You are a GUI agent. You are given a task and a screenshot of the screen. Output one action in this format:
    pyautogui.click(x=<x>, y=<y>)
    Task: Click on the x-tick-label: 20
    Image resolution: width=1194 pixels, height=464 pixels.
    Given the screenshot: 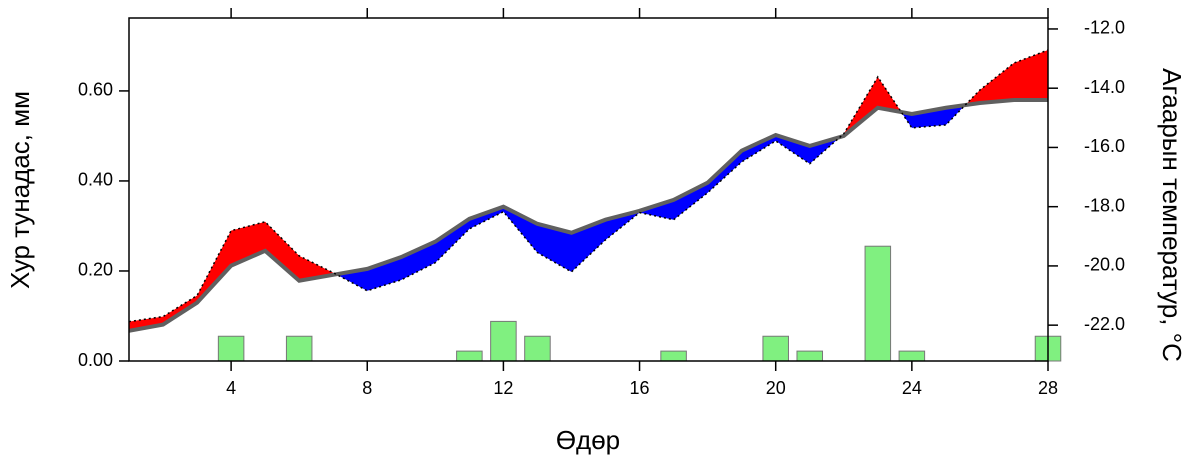 What is the action you would take?
    pyautogui.click(x=776, y=388)
    